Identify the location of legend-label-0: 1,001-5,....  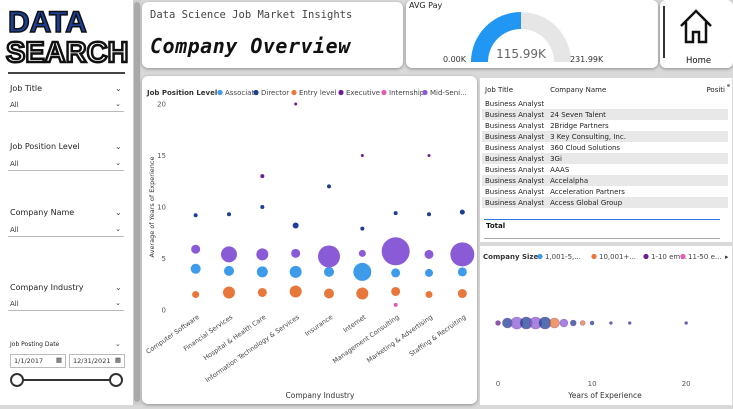
(563, 257).